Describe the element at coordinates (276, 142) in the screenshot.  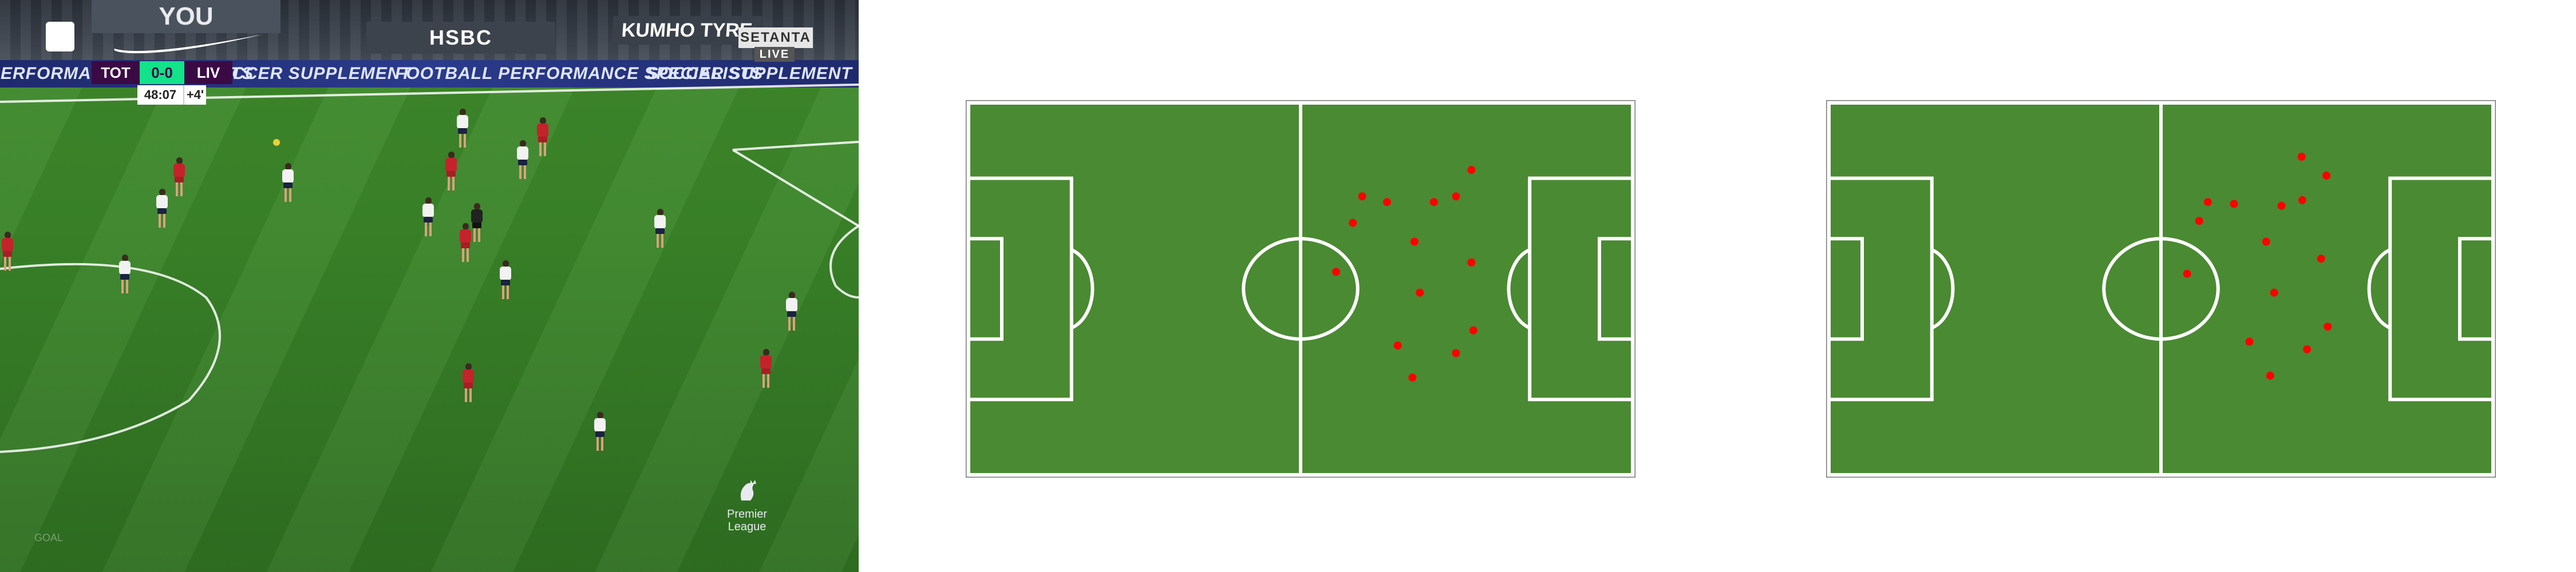
I see `ball` at that location.